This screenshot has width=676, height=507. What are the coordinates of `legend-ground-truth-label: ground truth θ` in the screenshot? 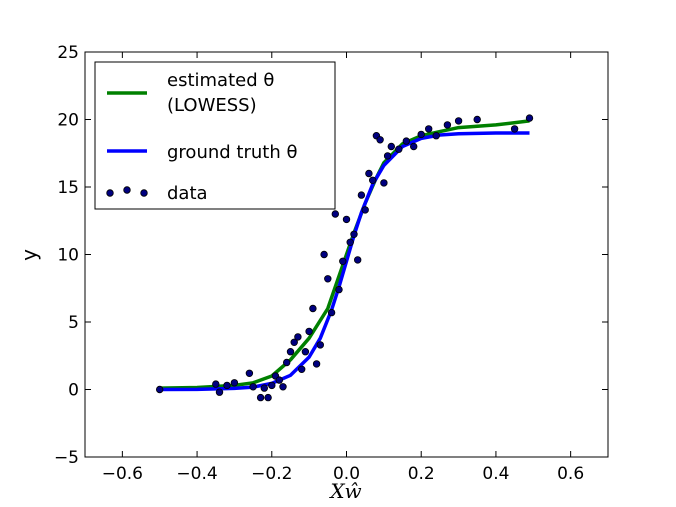 It's located at (232, 152).